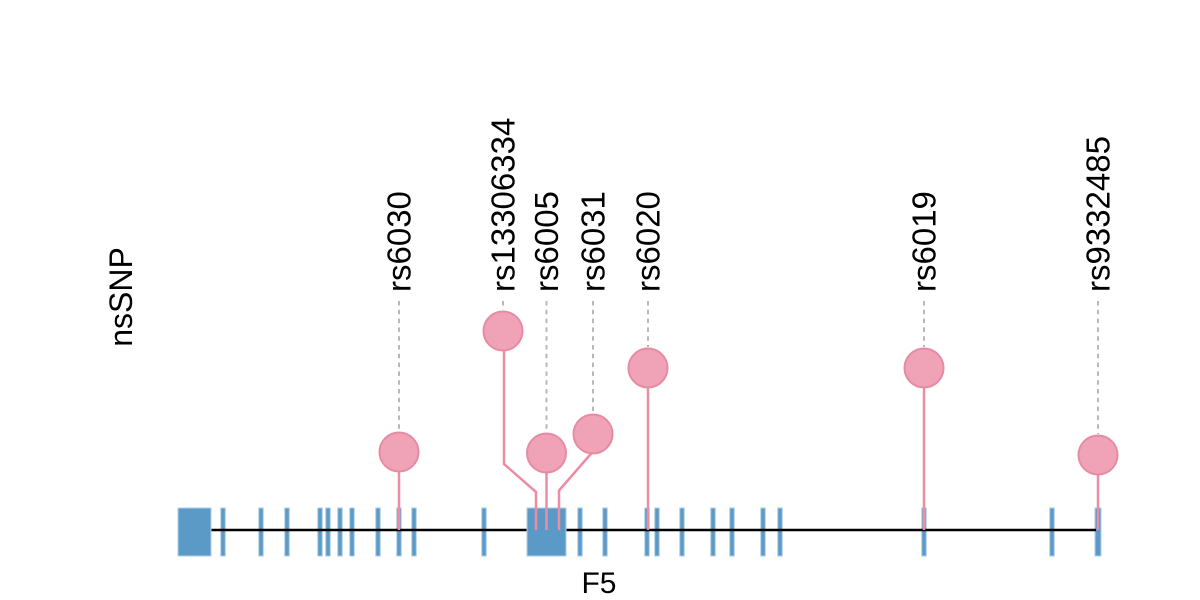 The height and width of the screenshot is (600, 1200). What do you see at coordinates (598, 583) in the screenshot?
I see `gene-name-label: F5` at bounding box center [598, 583].